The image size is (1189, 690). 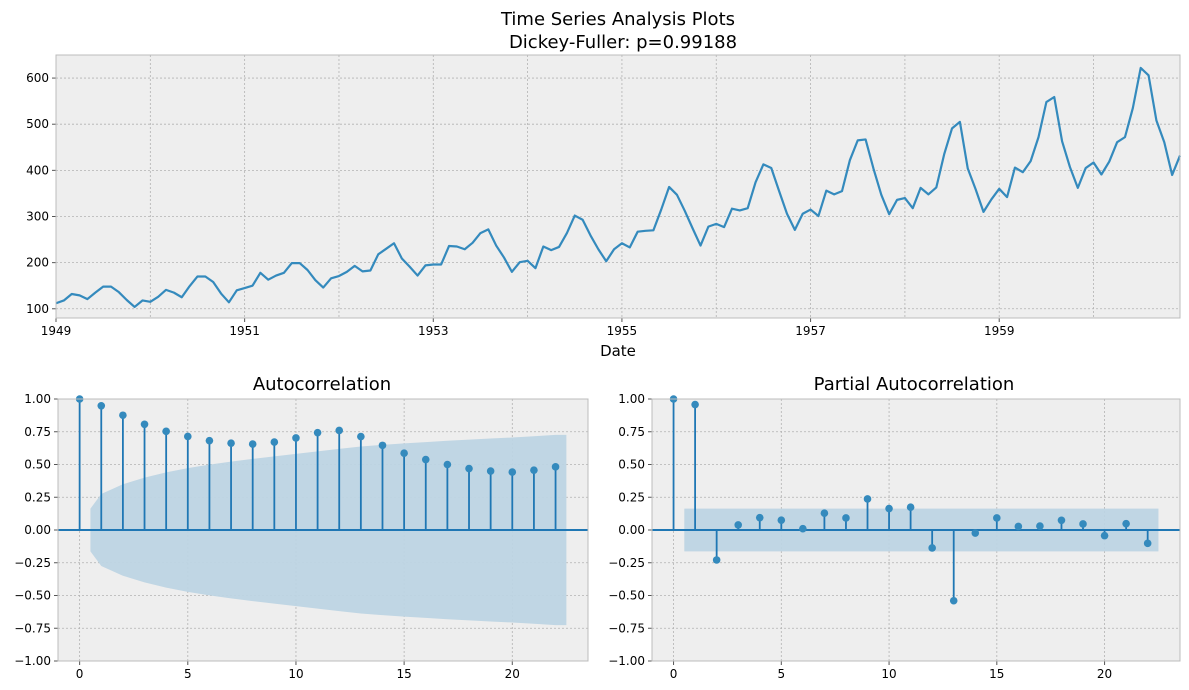 What do you see at coordinates (295, 674) in the screenshot?
I see `acf-xtick-label: 10` at bounding box center [295, 674].